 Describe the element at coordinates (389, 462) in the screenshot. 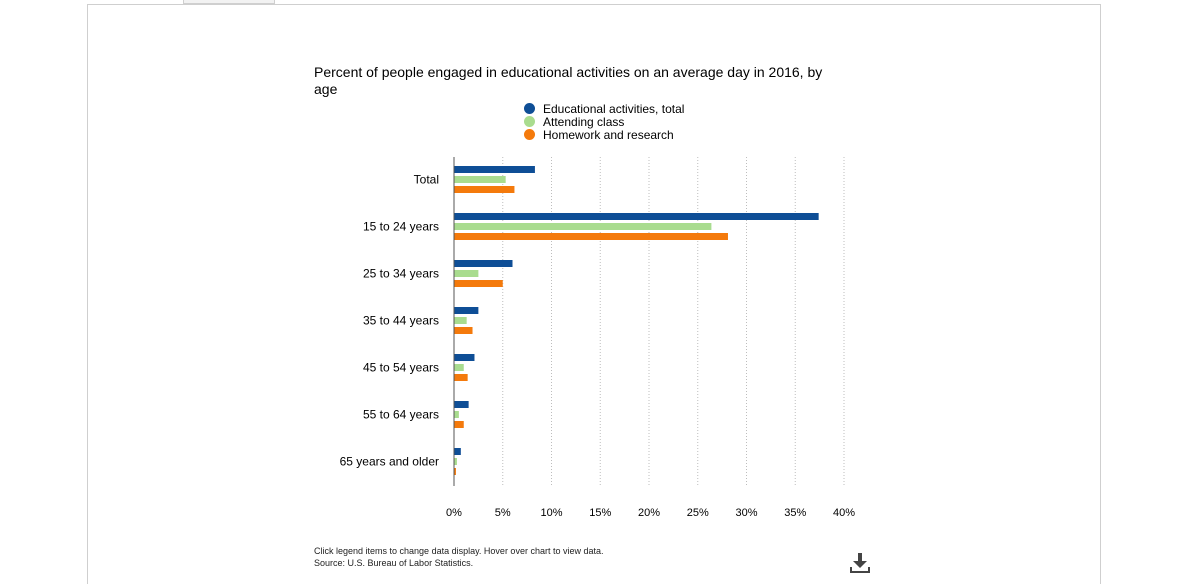

I see `category-label: 65 years and older` at that location.